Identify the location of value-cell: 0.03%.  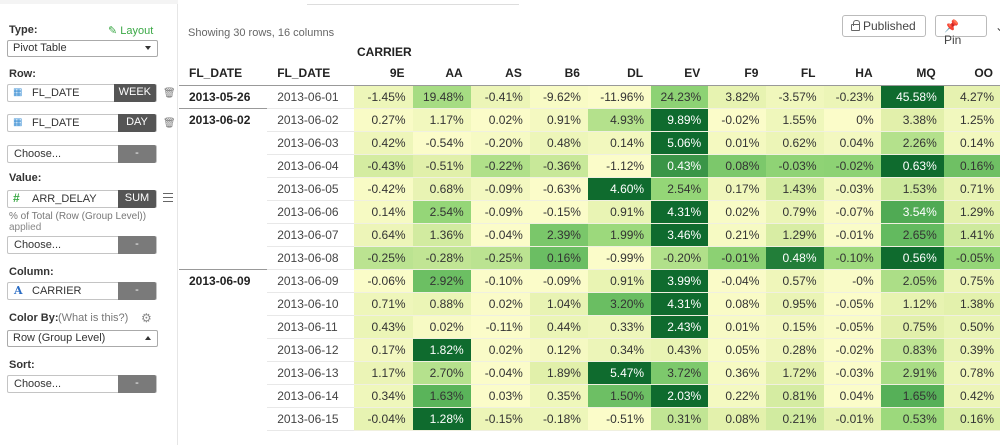
(500, 396).